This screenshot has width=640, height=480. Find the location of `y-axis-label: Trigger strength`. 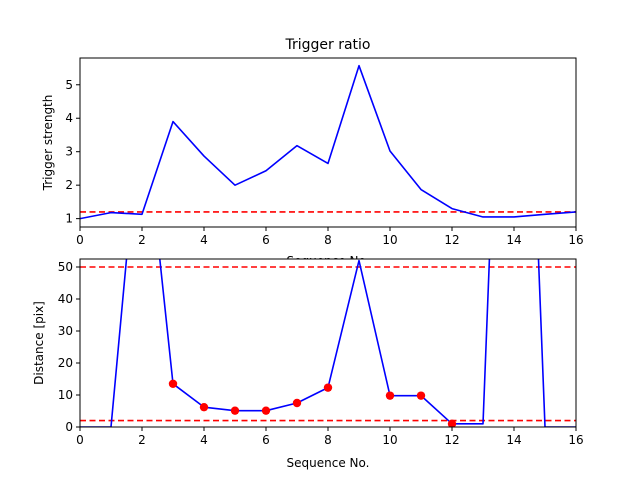

y-axis-label: Trigger strength is located at coordinates (48, 143).